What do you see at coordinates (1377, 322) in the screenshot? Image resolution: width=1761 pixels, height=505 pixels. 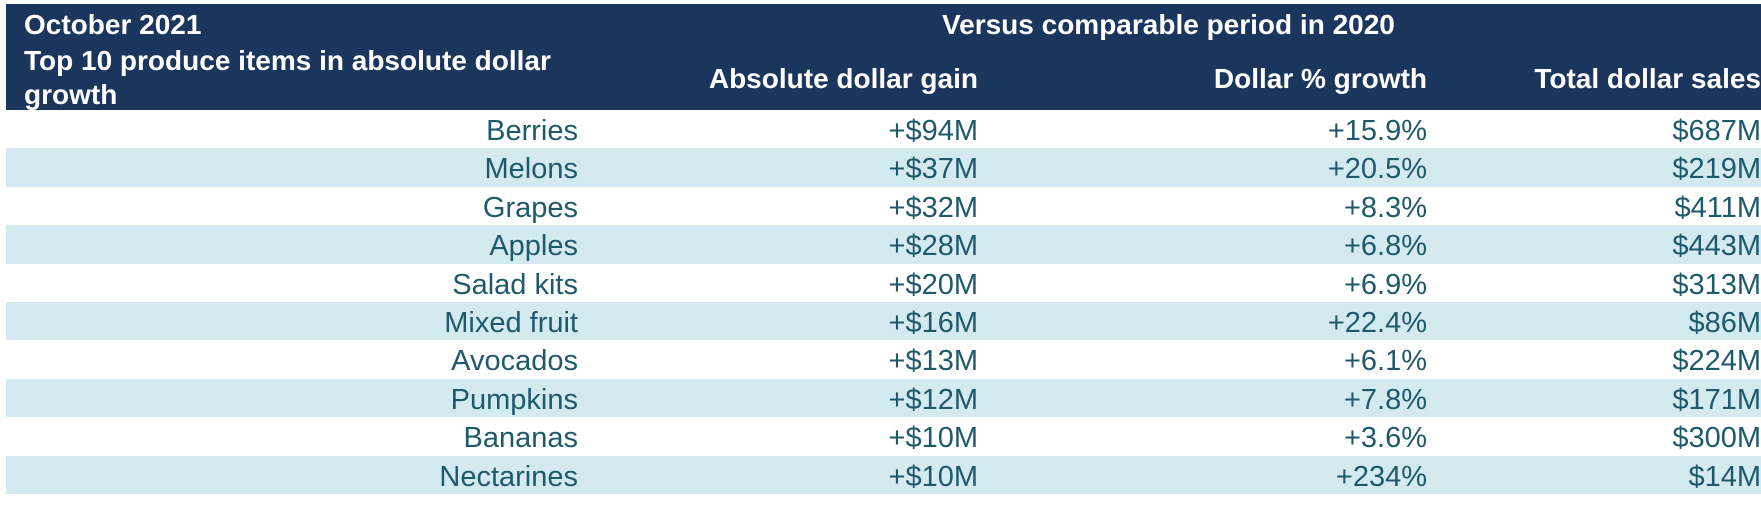 I see `percent-growth-cell: +22.4%` at bounding box center [1377, 322].